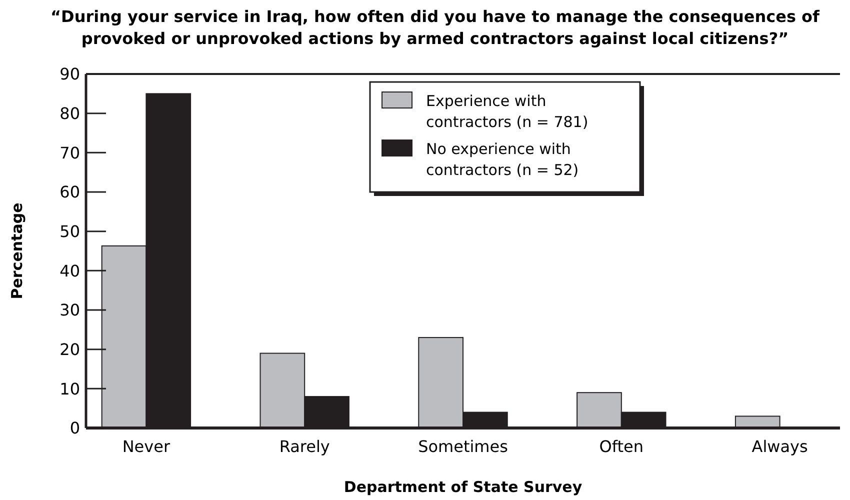  What do you see at coordinates (70, 113) in the screenshot?
I see `y-tick-label: 80` at bounding box center [70, 113].